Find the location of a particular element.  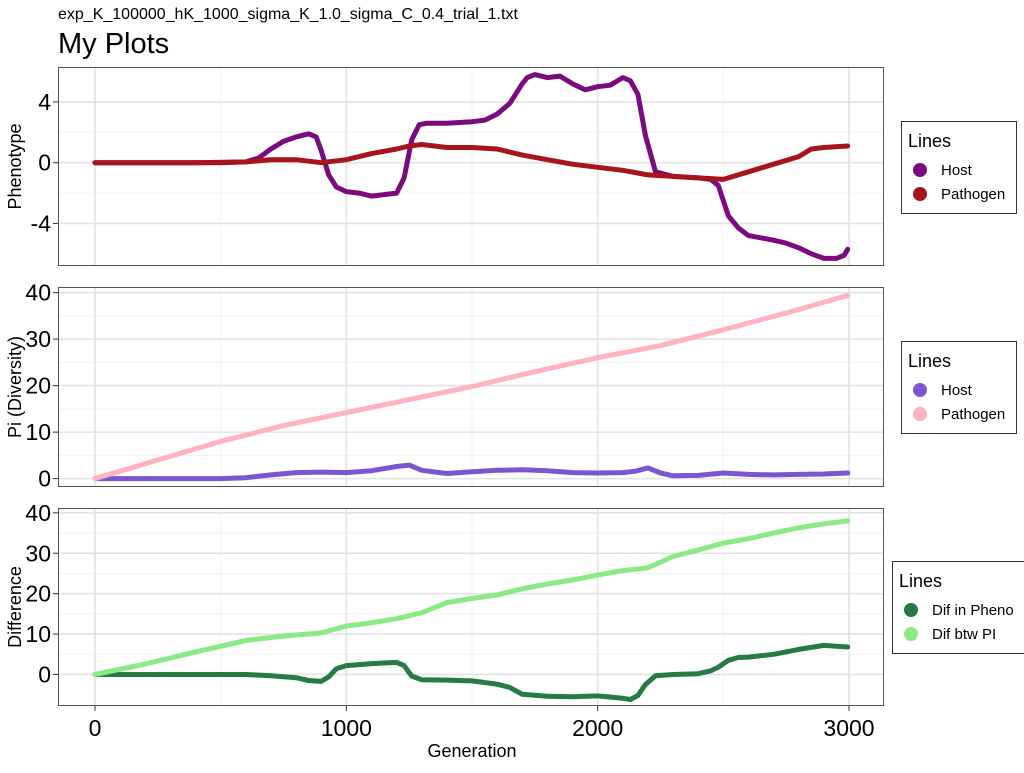

figure-title: My Plots is located at coordinates (113, 44).